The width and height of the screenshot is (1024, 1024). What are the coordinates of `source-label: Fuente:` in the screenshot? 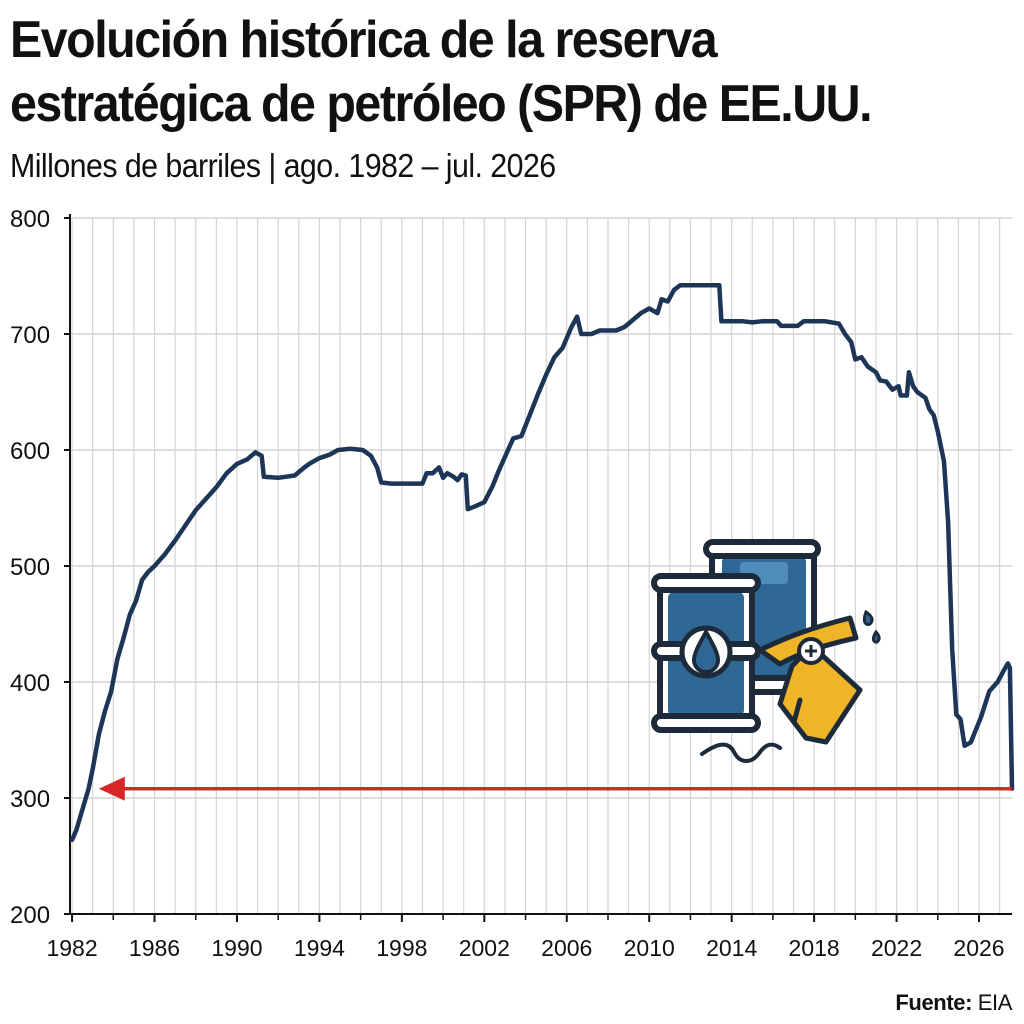 It's located at (934, 1002).